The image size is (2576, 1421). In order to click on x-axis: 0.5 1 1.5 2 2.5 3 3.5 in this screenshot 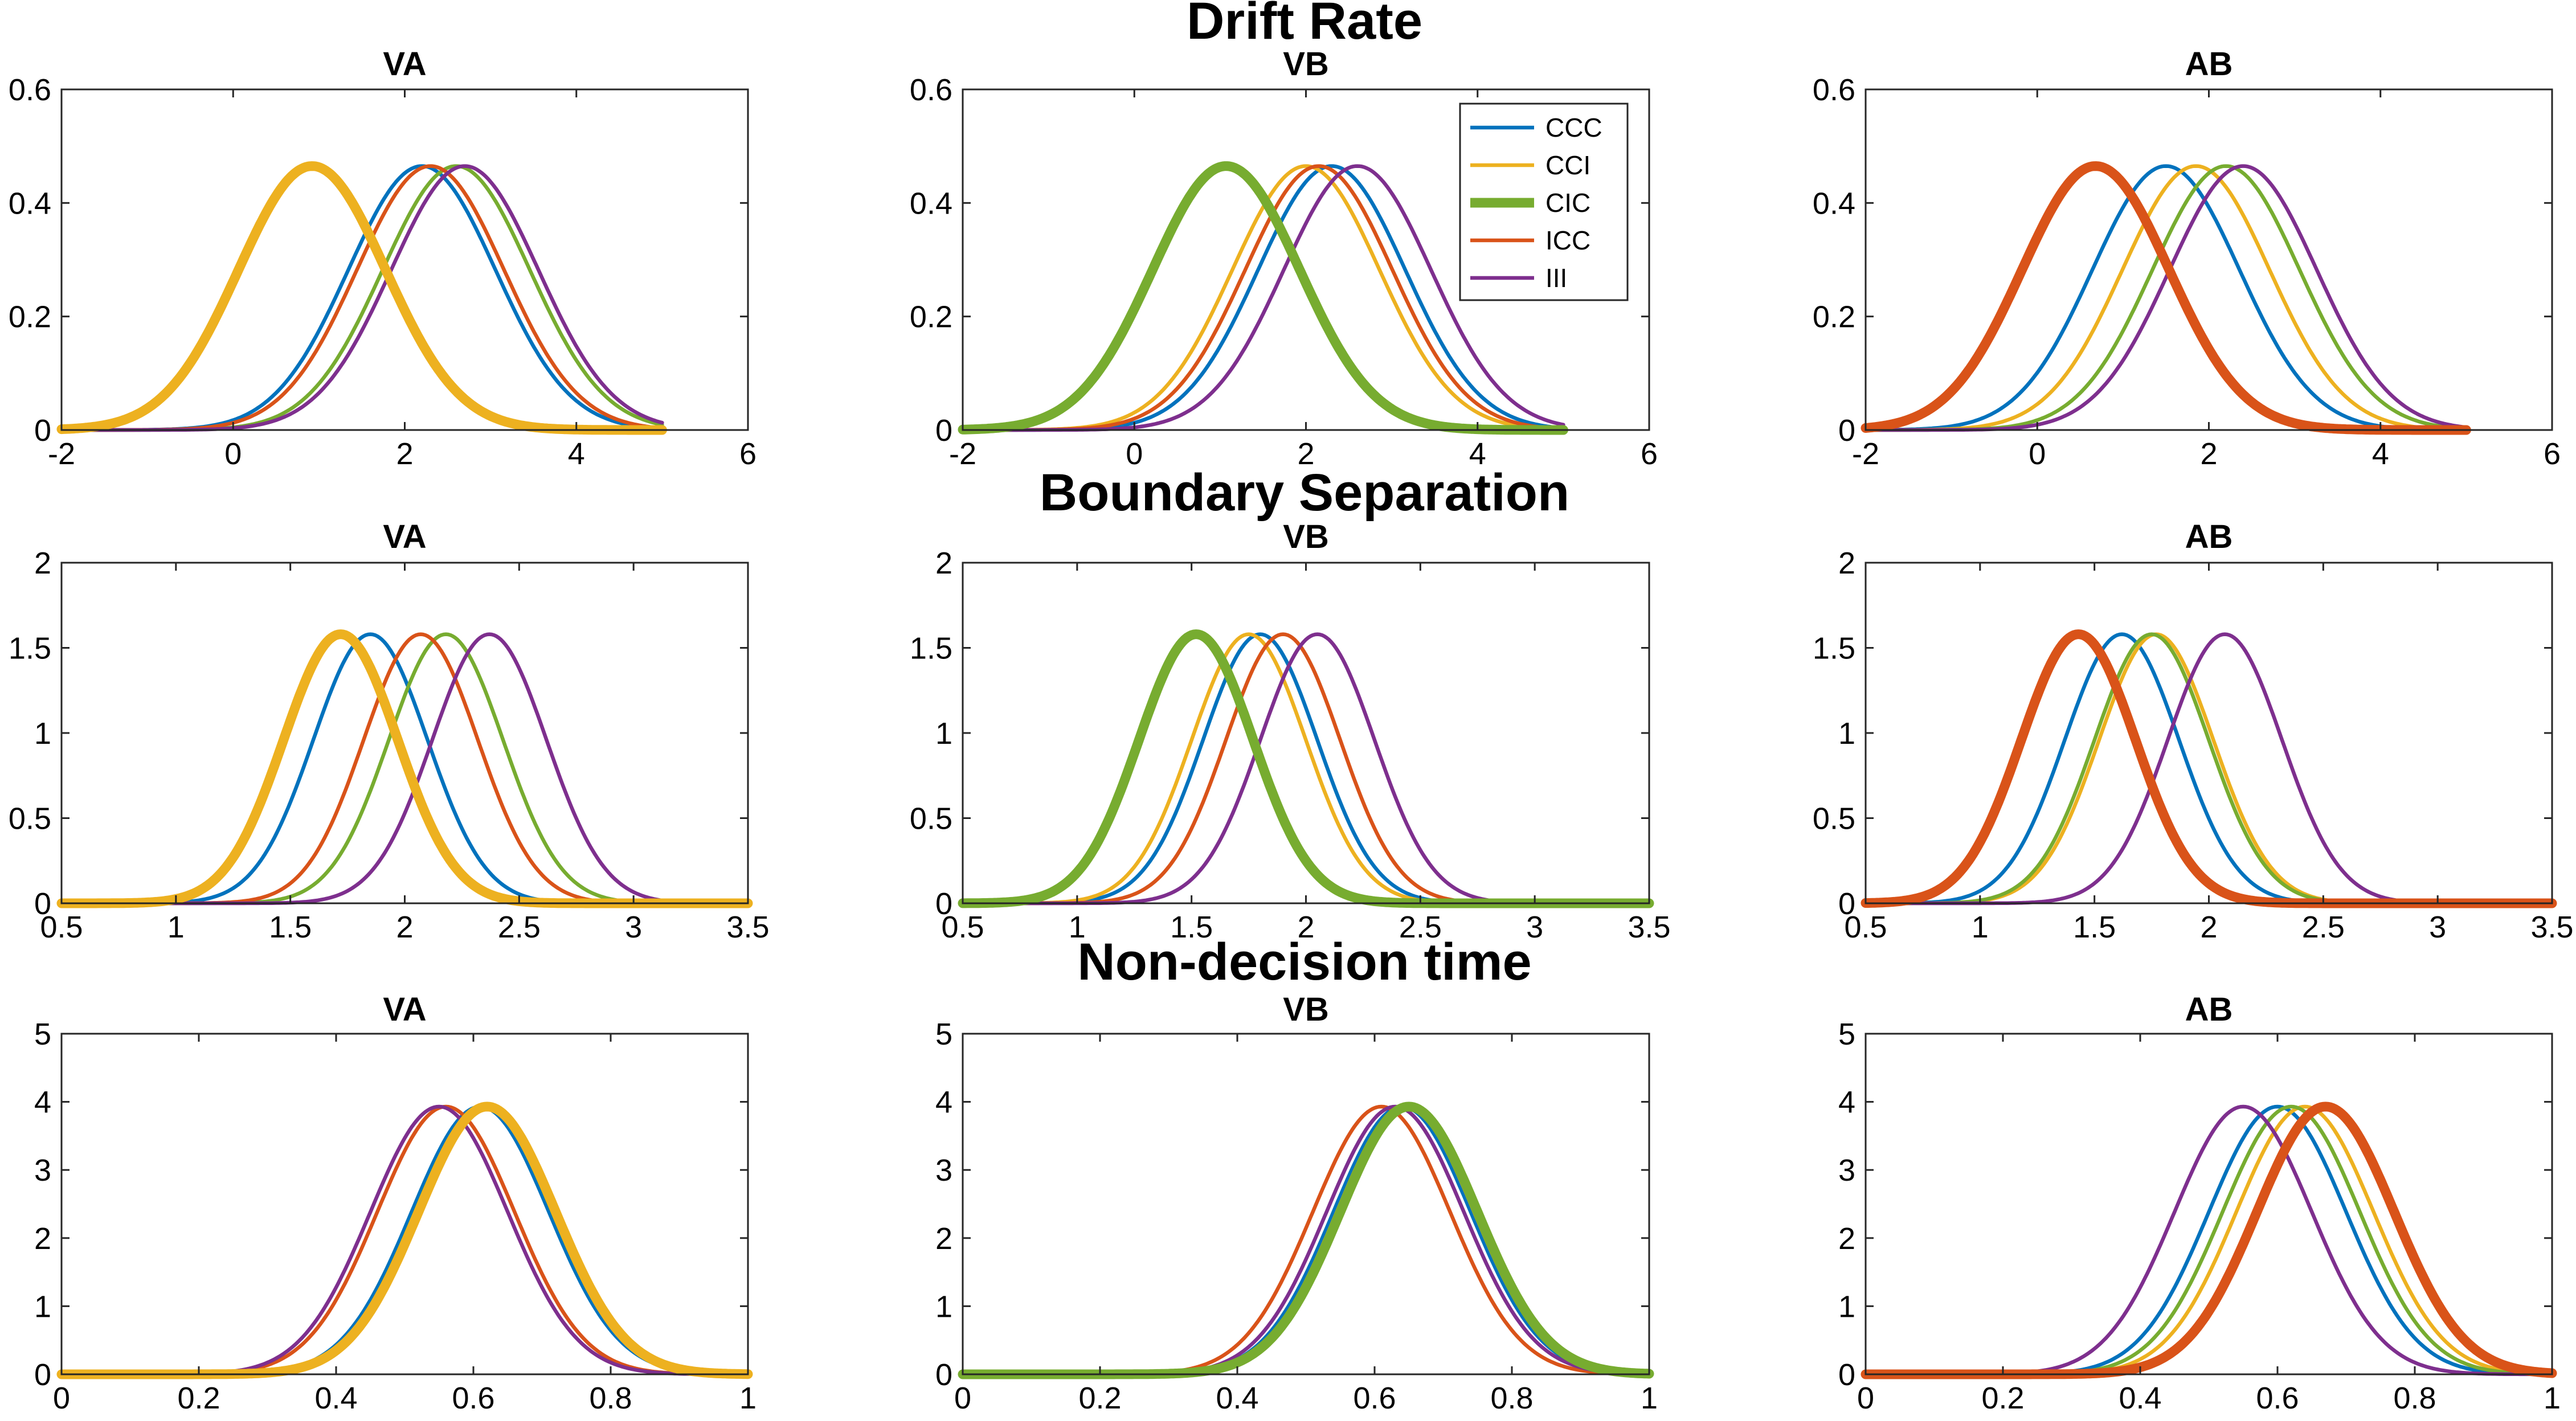, I will do `click(2209, 753)`.